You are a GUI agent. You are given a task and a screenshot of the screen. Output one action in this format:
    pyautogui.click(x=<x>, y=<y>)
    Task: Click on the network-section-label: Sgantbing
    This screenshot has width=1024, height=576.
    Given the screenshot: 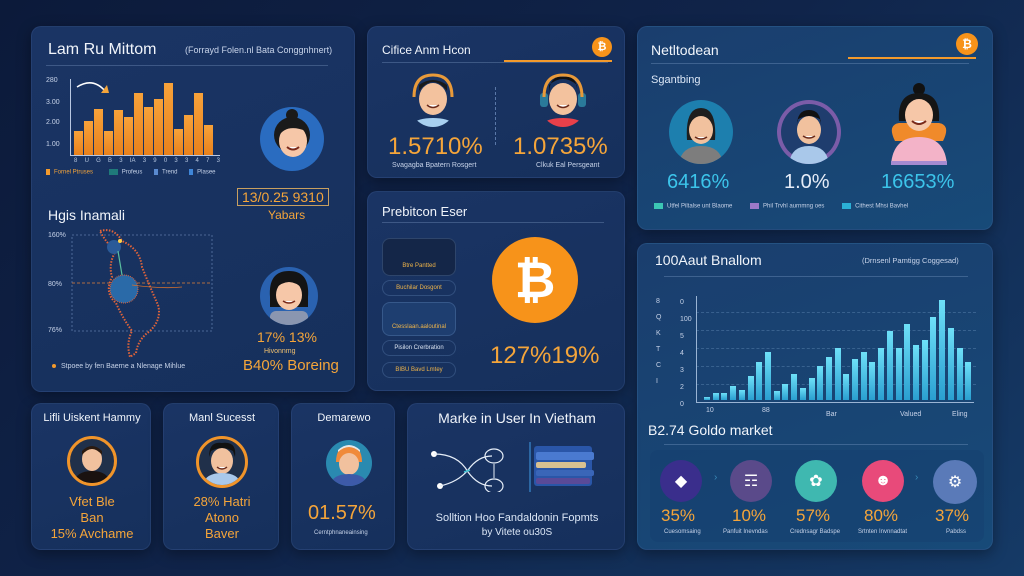 What is the action you would take?
    pyautogui.click(x=676, y=80)
    